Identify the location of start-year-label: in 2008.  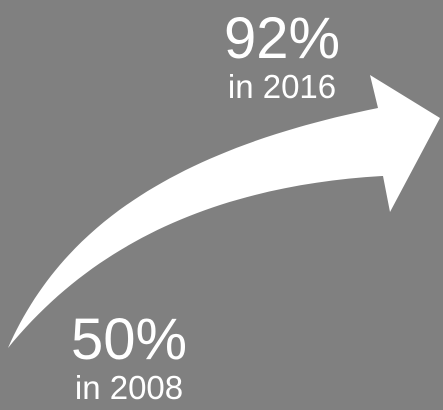
(129, 387).